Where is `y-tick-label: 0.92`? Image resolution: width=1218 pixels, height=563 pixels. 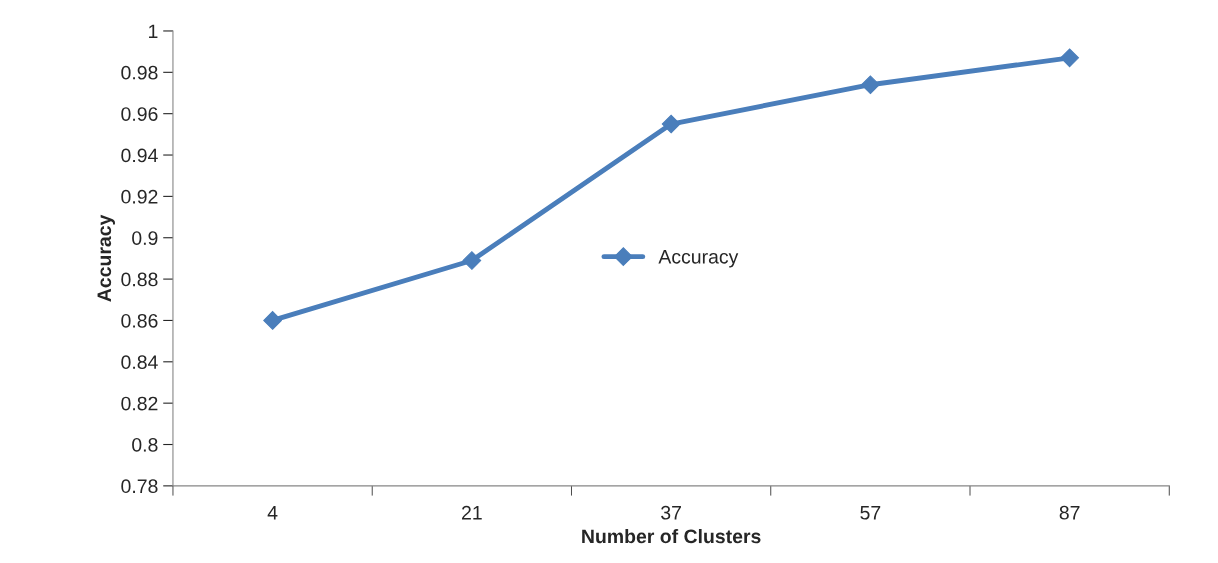 y-tick-label: 0.92 is located at coordinates (139, 196).